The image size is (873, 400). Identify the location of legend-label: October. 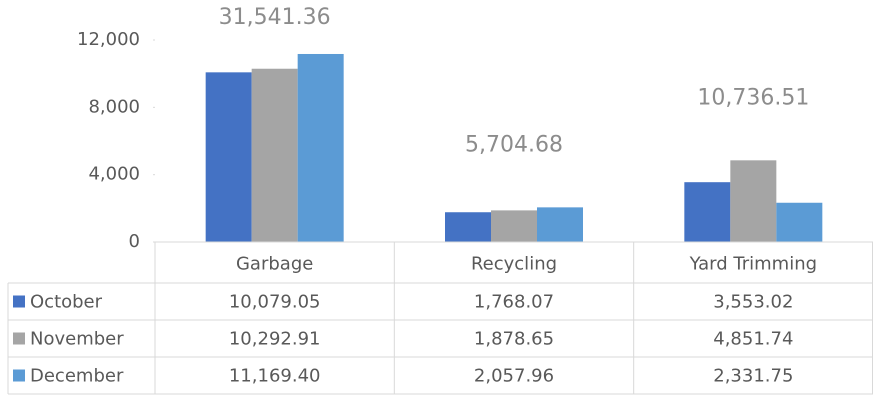
(66, 302).